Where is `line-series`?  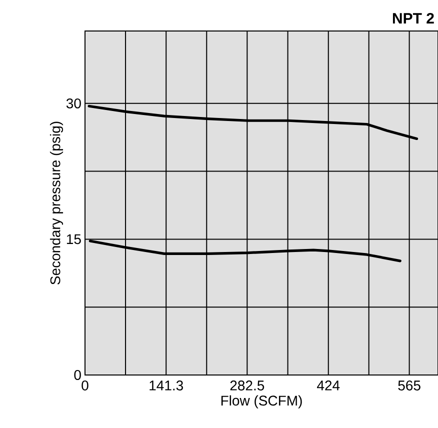
line-series is located at coordinates (245, 251).